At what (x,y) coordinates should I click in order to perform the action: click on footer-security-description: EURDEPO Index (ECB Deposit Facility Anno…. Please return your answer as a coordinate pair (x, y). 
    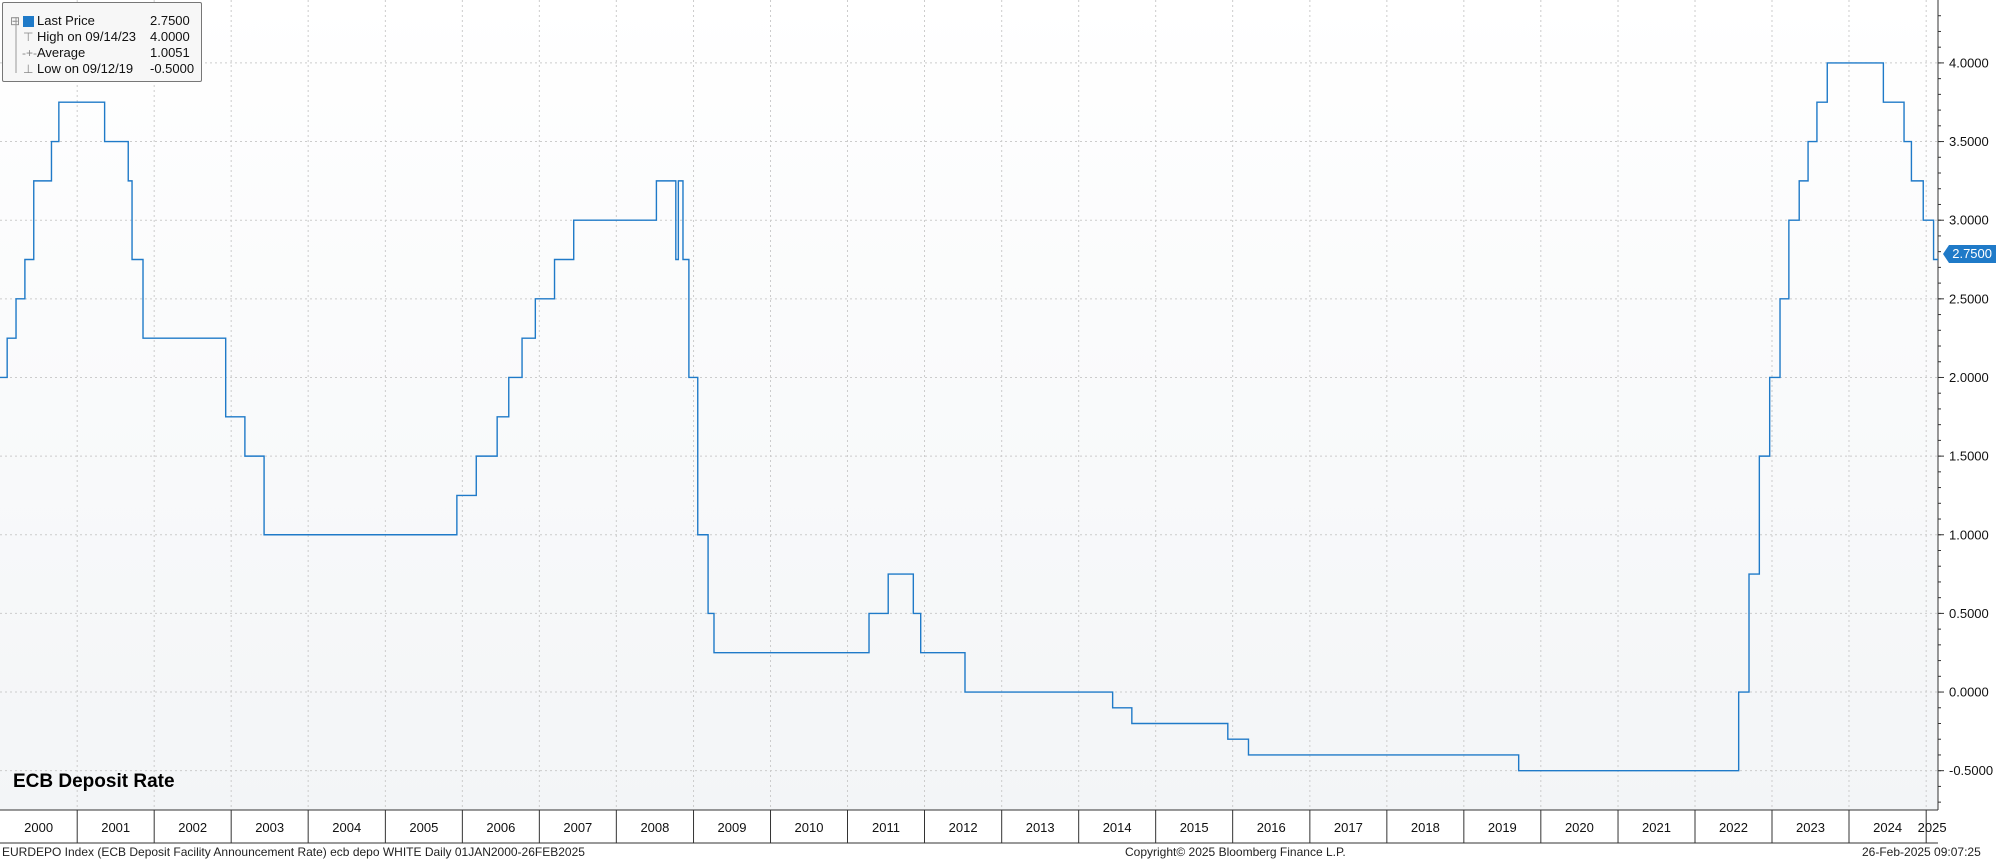
    Looking at the image, I should click on (293, 852).